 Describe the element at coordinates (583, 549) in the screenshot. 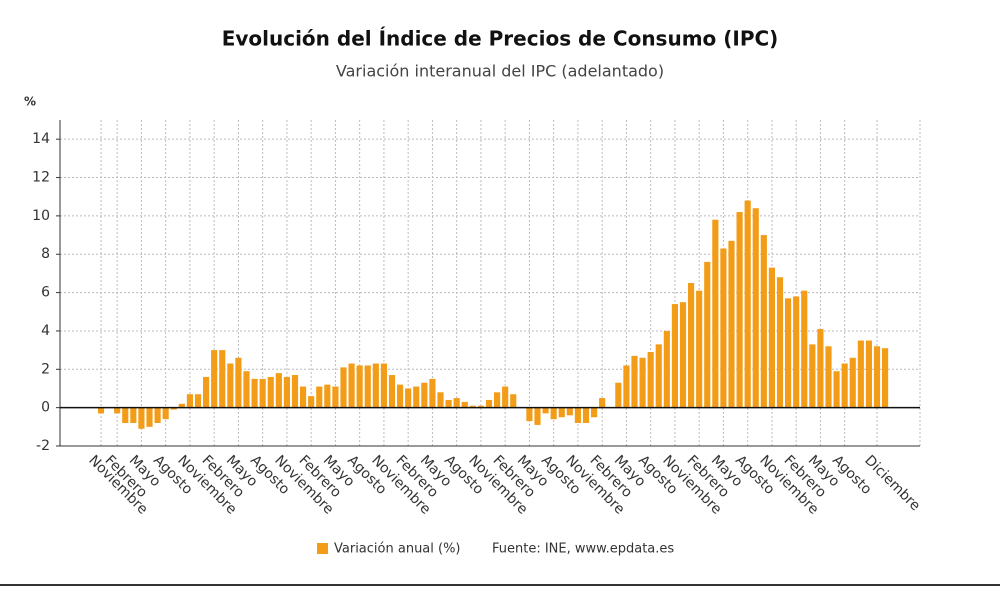

I see `source: Fuente: INE, www.epdata.es` at that location.